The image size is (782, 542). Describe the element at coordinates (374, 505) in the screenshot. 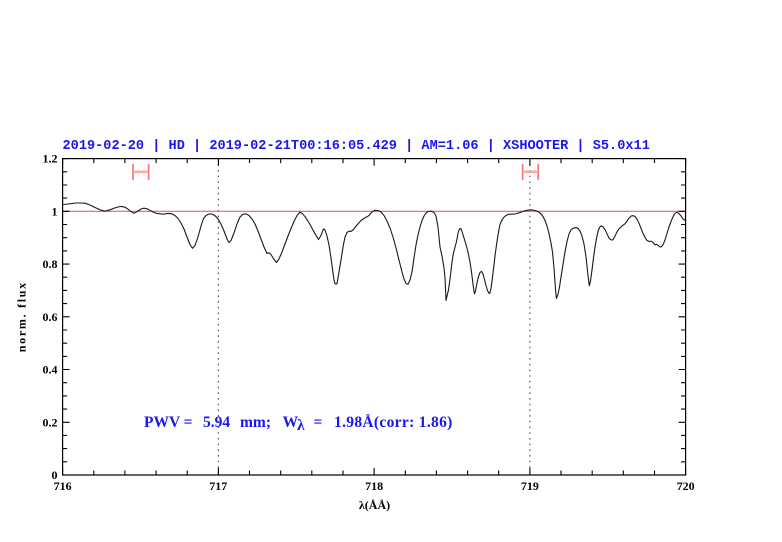

I see `svg-text: λ(ÅÅ)` at that location.